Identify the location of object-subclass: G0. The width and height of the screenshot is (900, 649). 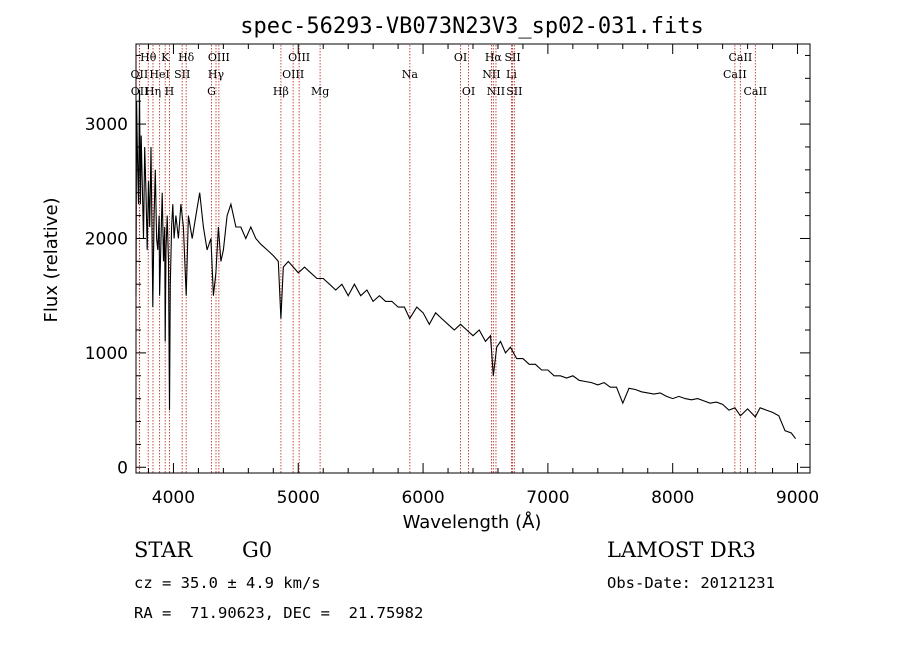
(257, 550).